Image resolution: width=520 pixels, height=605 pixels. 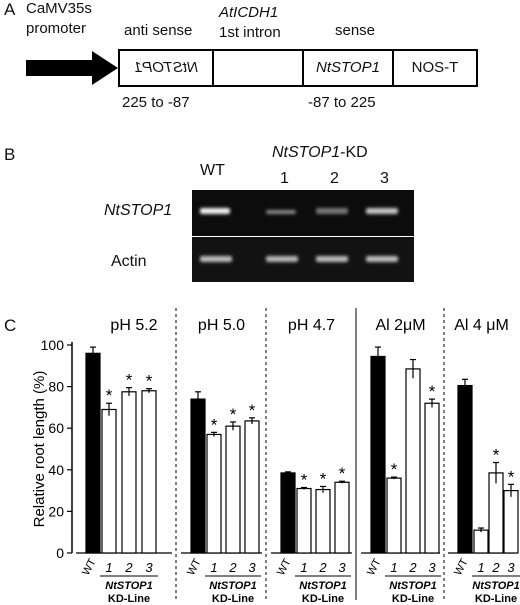 I want to click on y-axis-label: Relative root length (%), so click(x=39, y=449).